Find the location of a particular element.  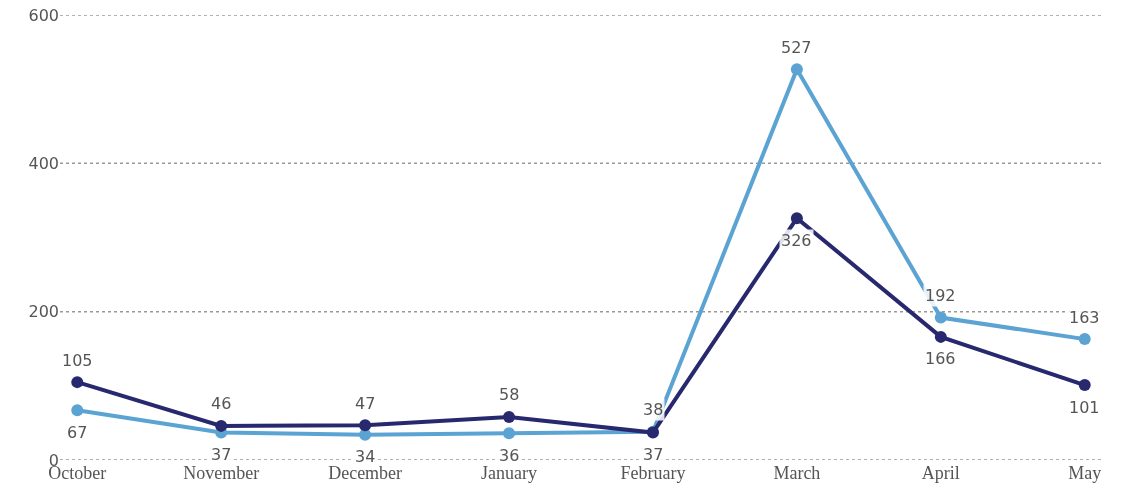

data-label: 101 is located at coordinates (1084, 407).